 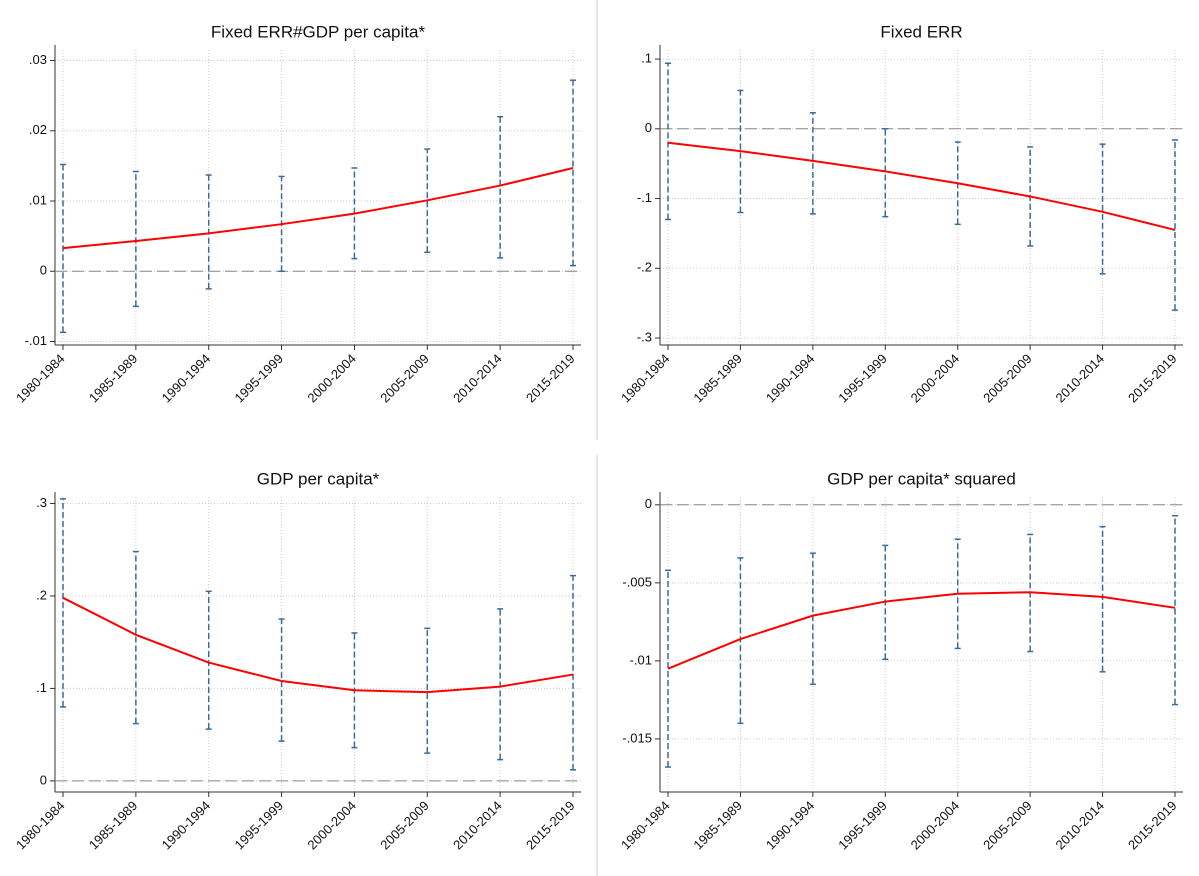 What do you see at coordinates (921, 478) in the screenshot?
I see `chart-title: GDP per capita* squared` at bounding box center [921, 478].